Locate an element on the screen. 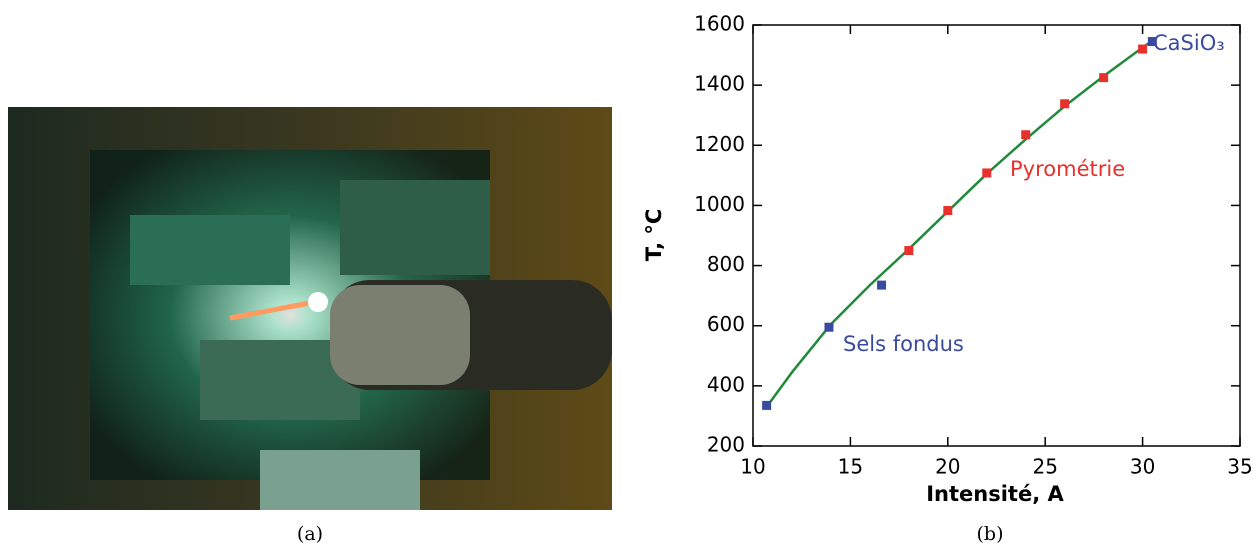 This screenshot has height=550, width=1257. x-tick-label: 30 is located at coordinates (1142, 467).